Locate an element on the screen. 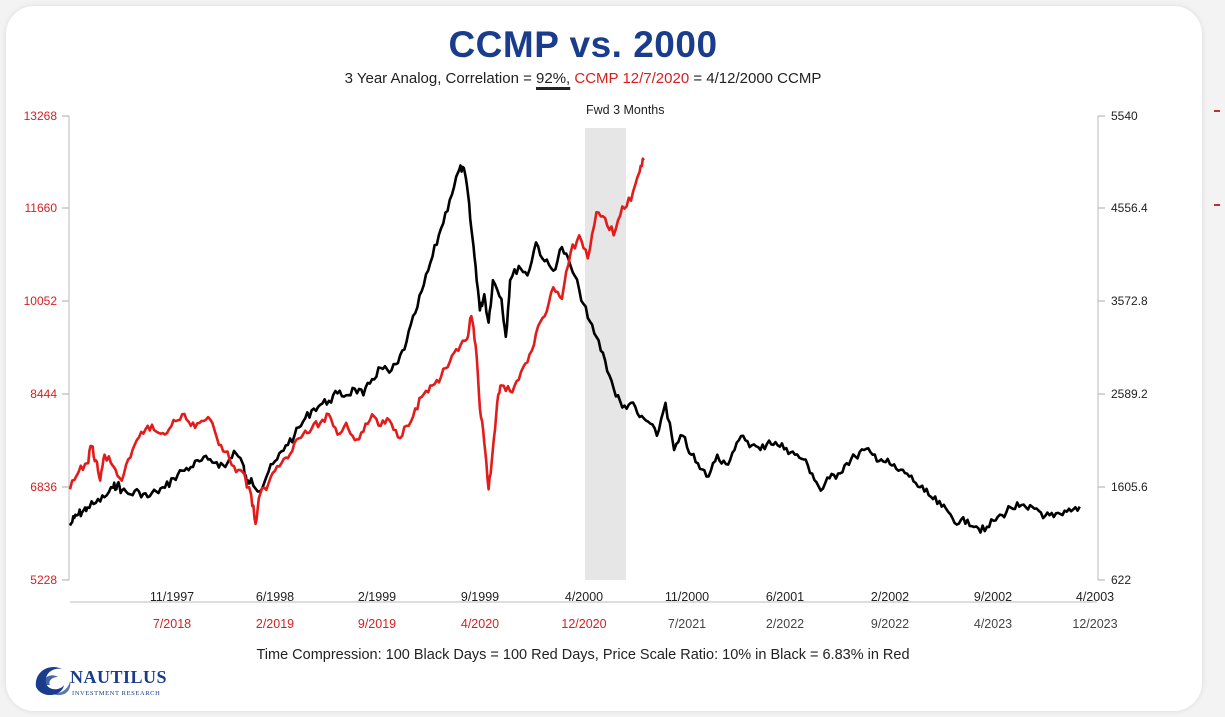 This screenshot has height=717, width=1225. x-tick-label-black: 2/1999 is located at coordinates (377, 597).